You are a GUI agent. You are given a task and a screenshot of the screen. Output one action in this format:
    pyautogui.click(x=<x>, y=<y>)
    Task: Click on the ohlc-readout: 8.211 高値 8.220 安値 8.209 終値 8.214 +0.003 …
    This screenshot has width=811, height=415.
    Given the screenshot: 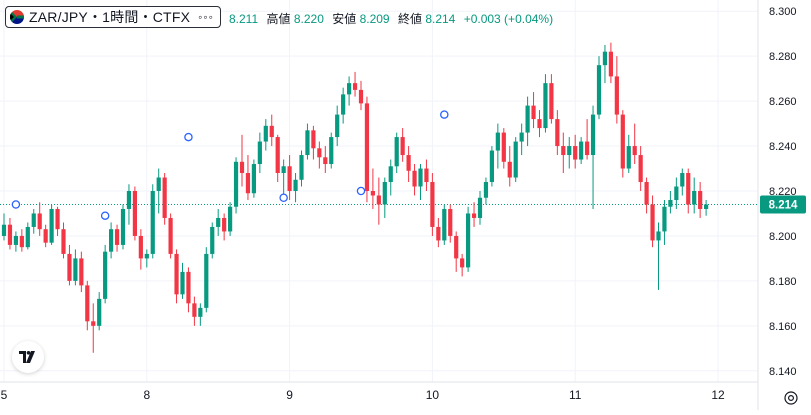 What is the action you would take?
    pyautogui.click(x=391, y=18)
    